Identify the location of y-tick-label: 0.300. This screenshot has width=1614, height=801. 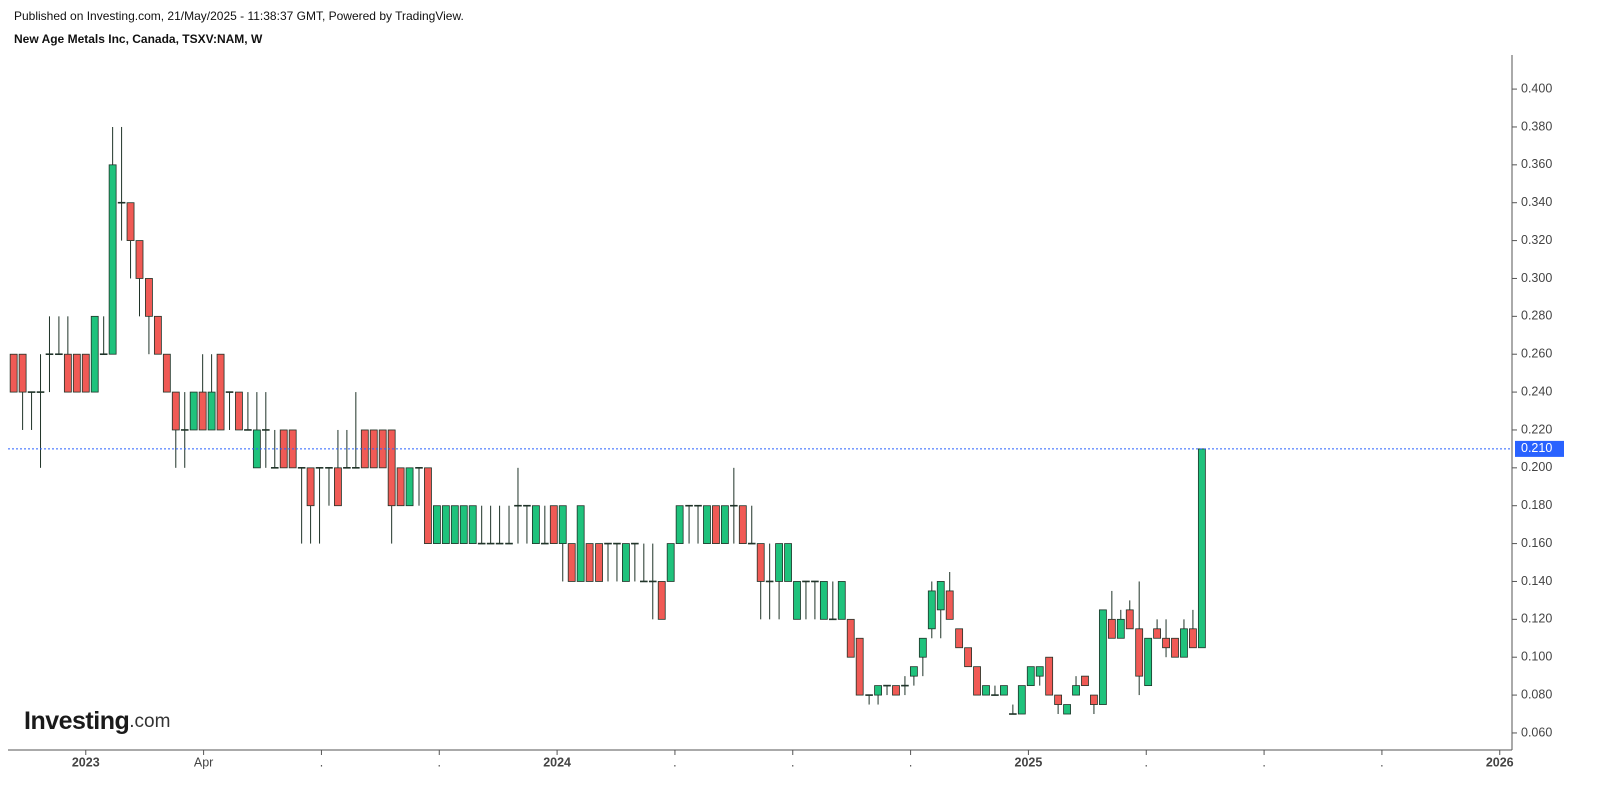
(1536, 278).